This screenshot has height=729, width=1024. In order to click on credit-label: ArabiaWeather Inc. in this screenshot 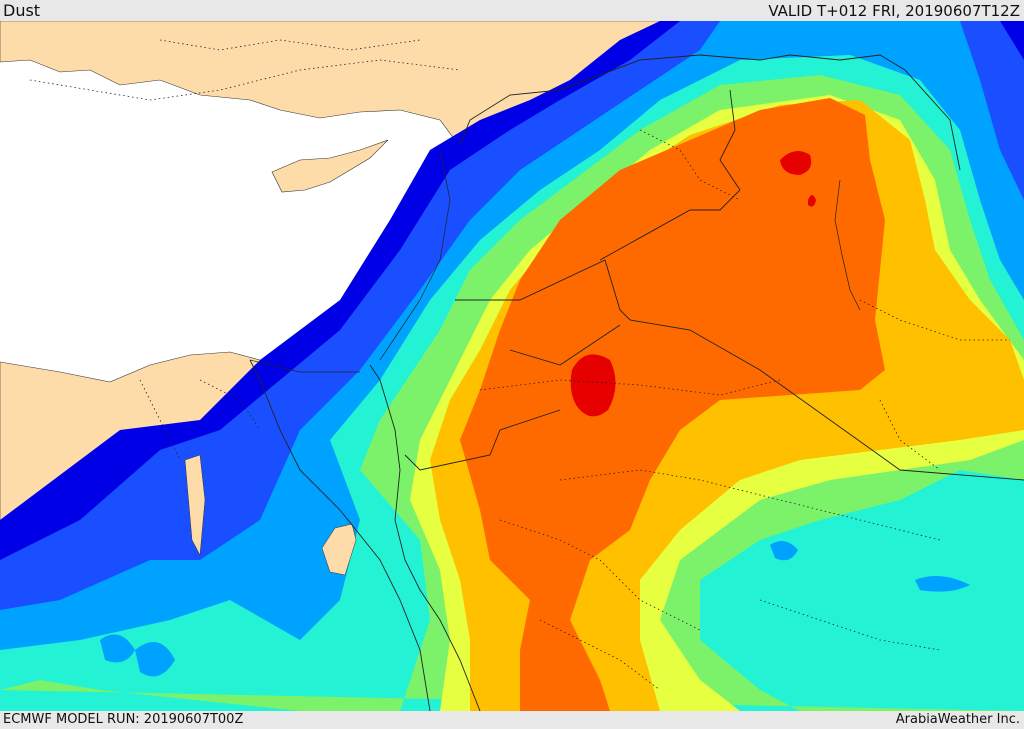, I will do `click(957, 719)`.